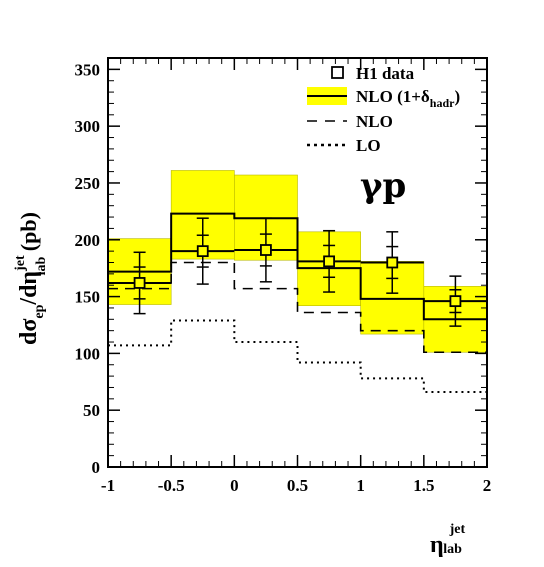 This screenshot has height=567, width=544. What do you see at coordinates (448, 540) in the screenshot?
I see `x-axis-title: ηjet lab` at bounding box center [448, 540].